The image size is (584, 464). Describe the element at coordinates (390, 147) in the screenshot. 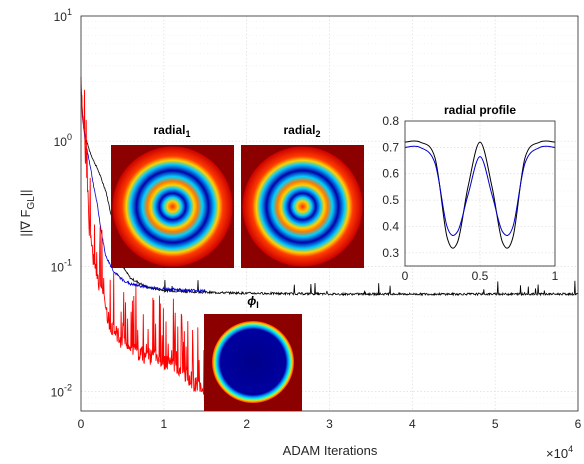

I see `profile-y-tick-label: 0.7` at that location.